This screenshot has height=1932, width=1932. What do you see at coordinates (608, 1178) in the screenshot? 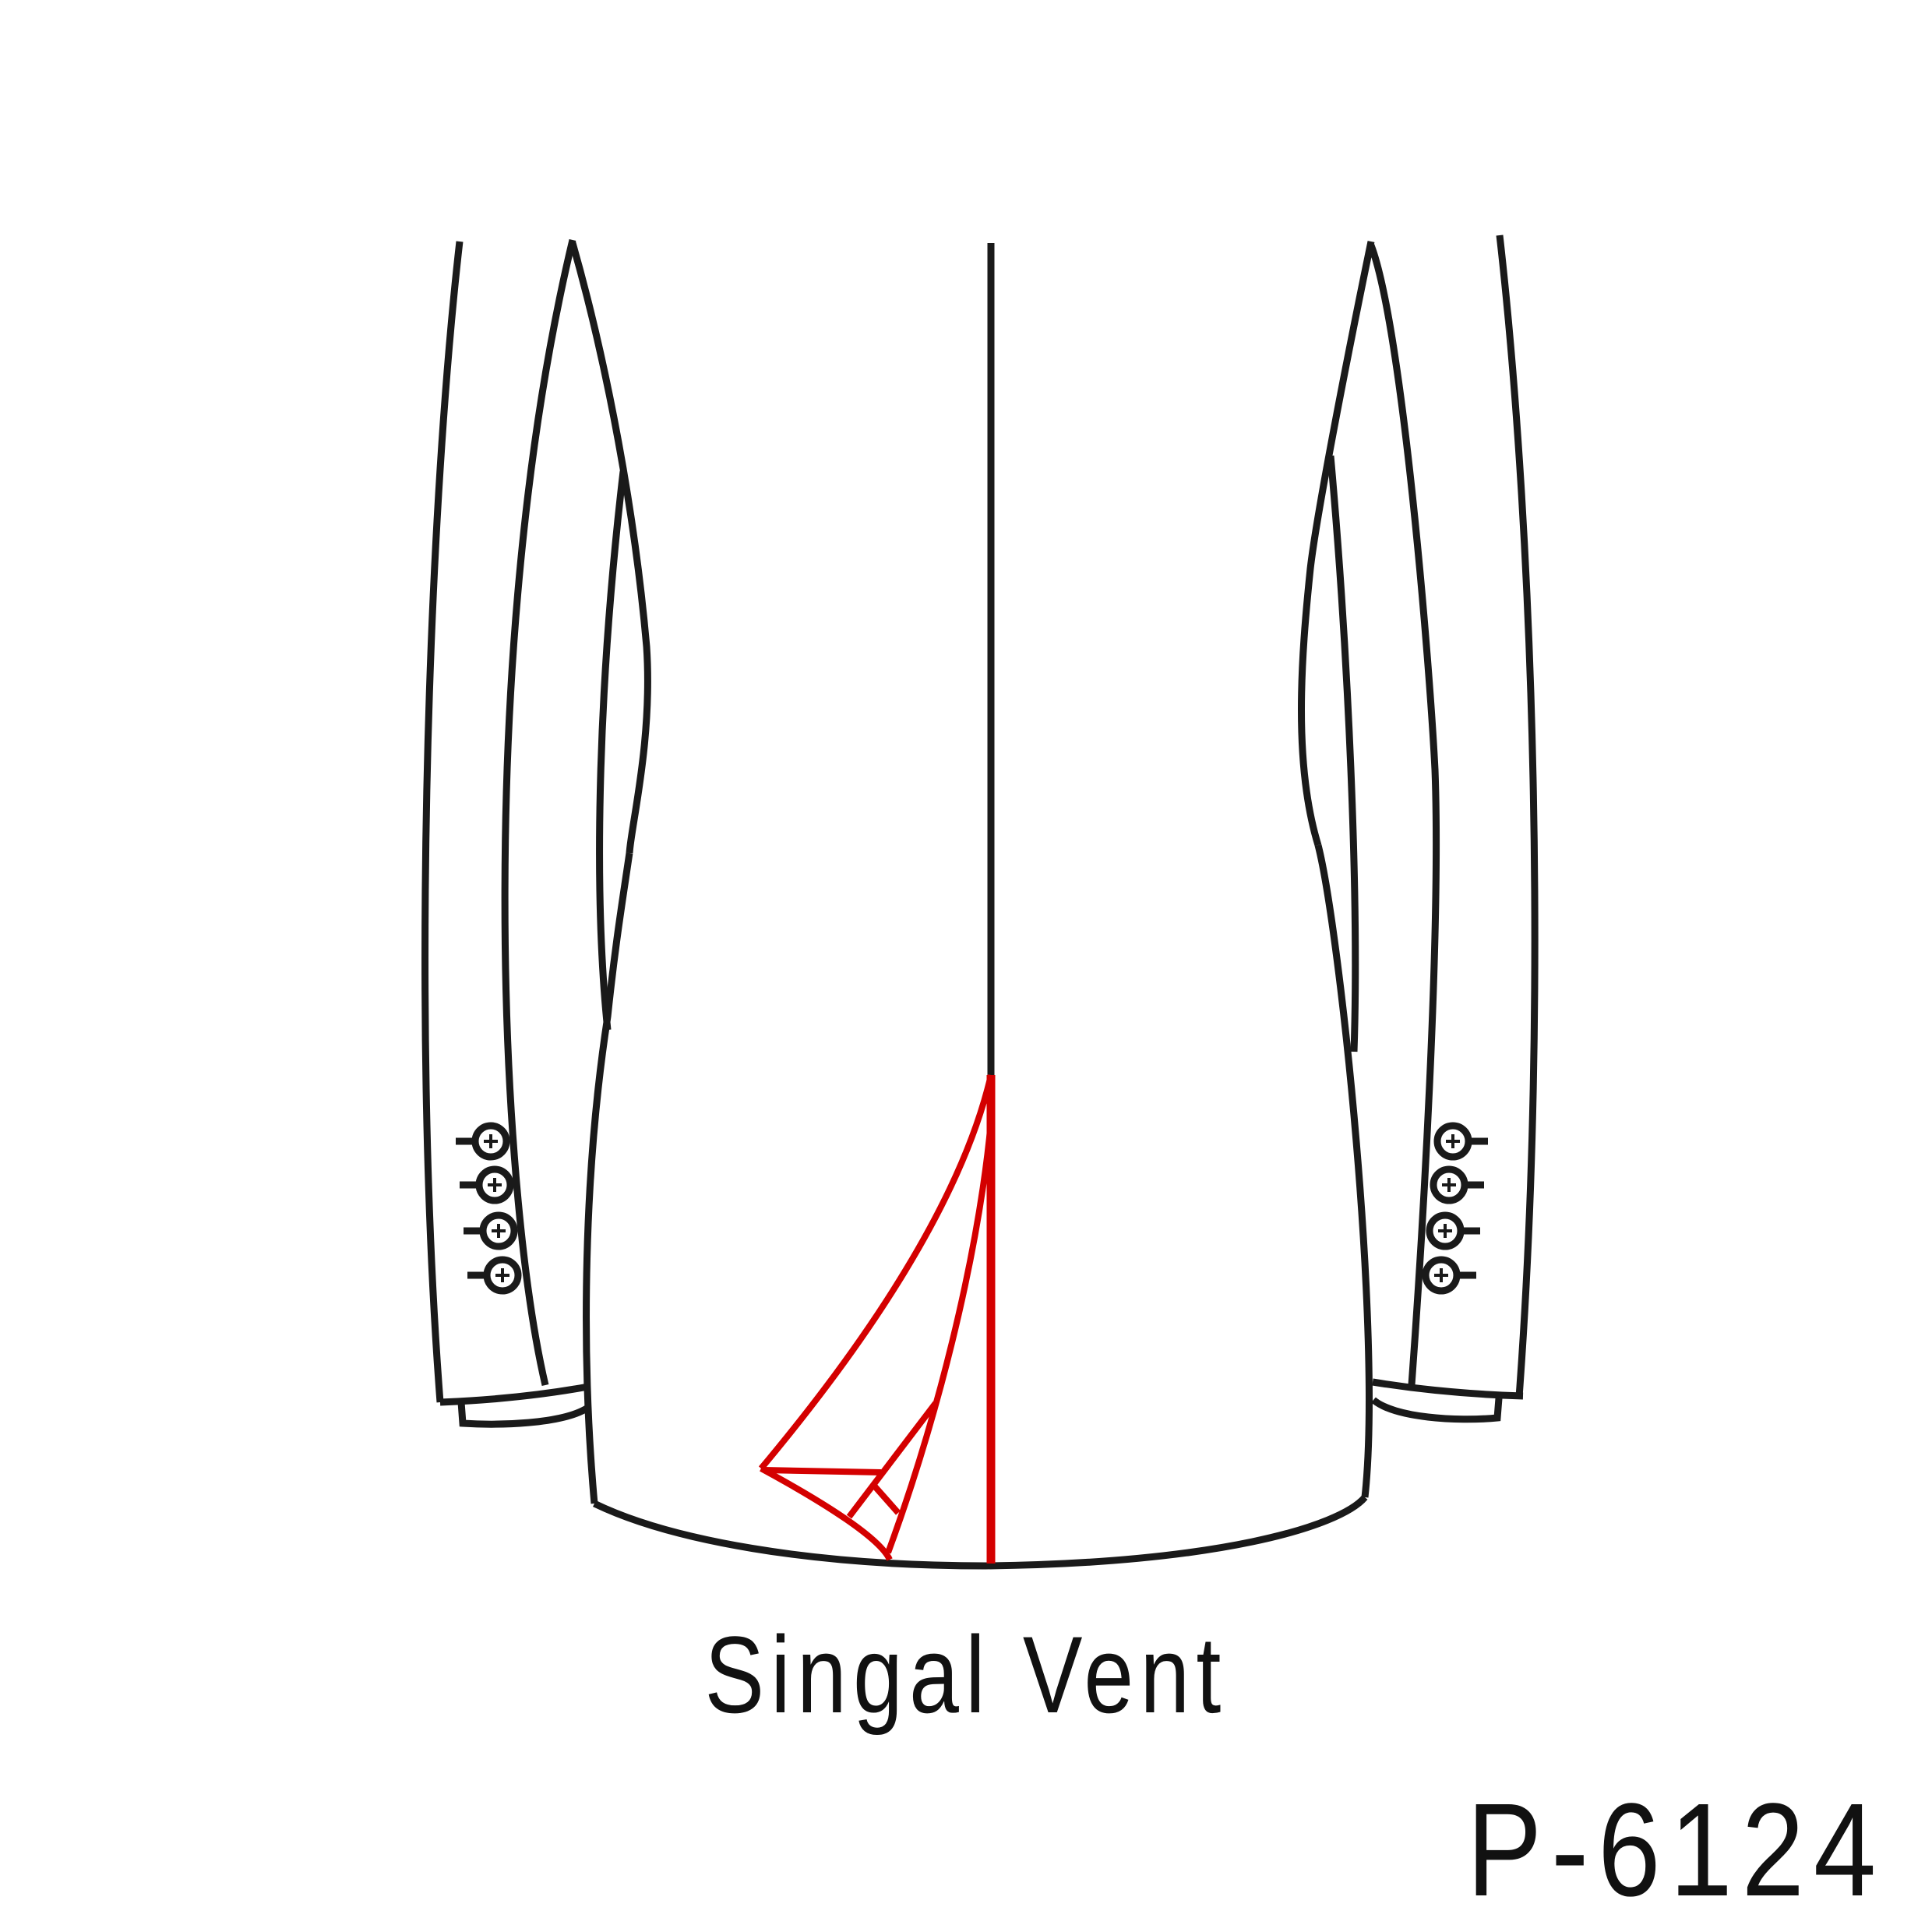
I see `left-side-seam` at bounding box center [608, 1178].